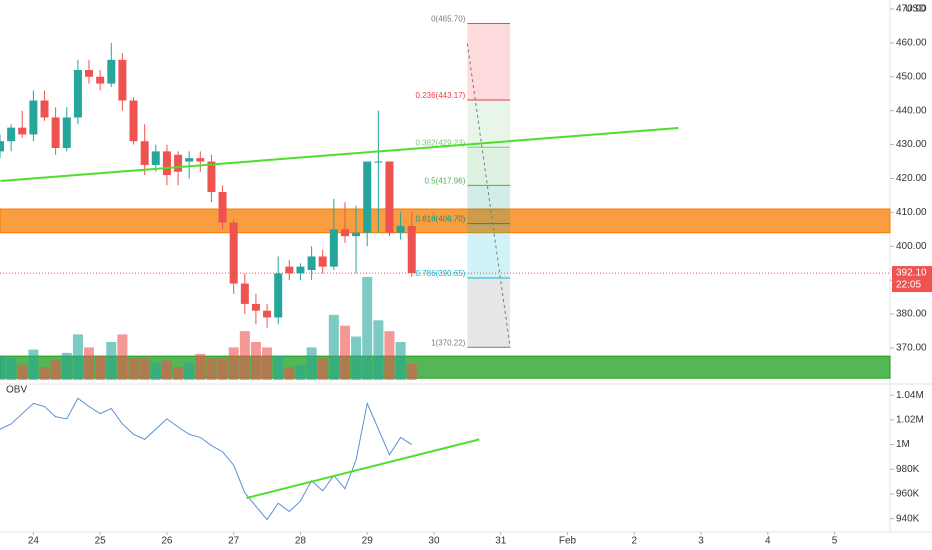 This screenshot has height=550, width=932. I want to click on obv-tick-label: 940K, so click(908, 518).